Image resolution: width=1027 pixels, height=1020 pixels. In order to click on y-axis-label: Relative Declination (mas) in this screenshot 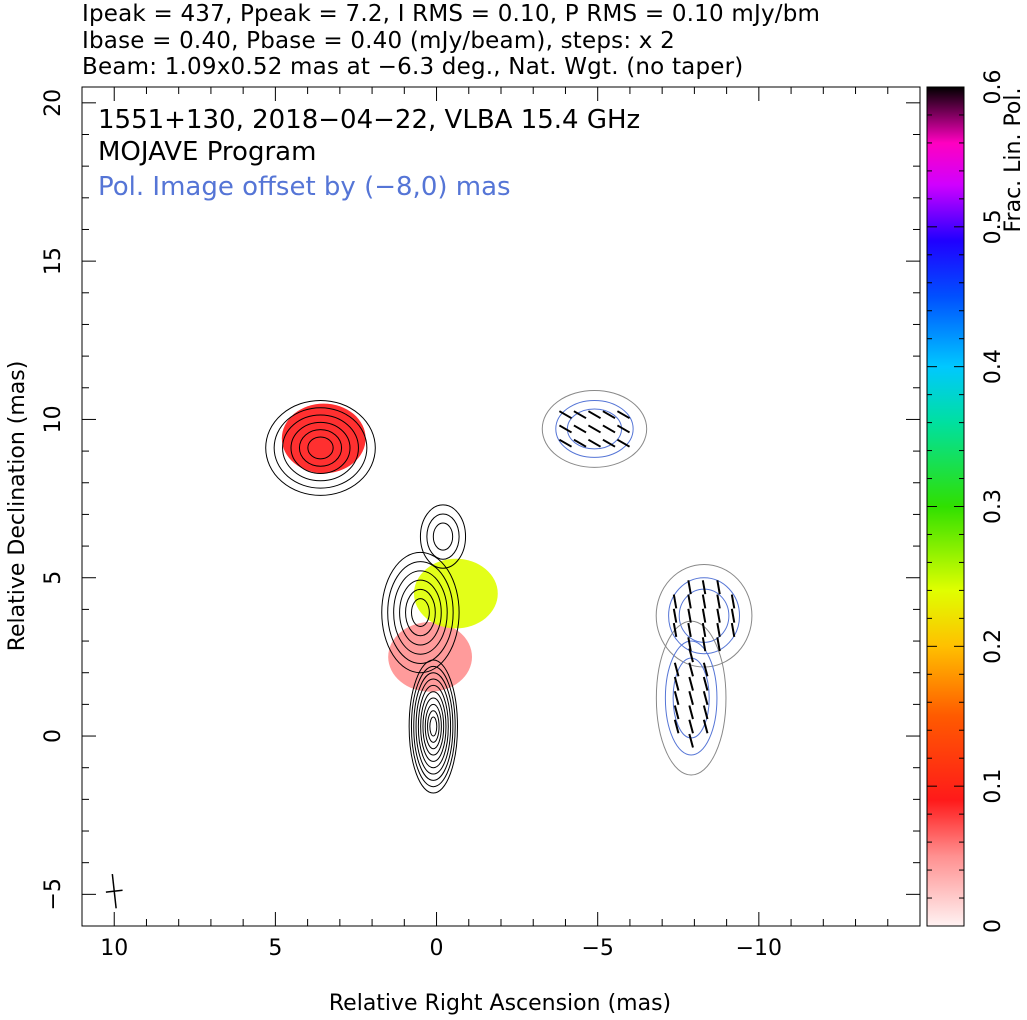, I will do `click(17, 506)`.